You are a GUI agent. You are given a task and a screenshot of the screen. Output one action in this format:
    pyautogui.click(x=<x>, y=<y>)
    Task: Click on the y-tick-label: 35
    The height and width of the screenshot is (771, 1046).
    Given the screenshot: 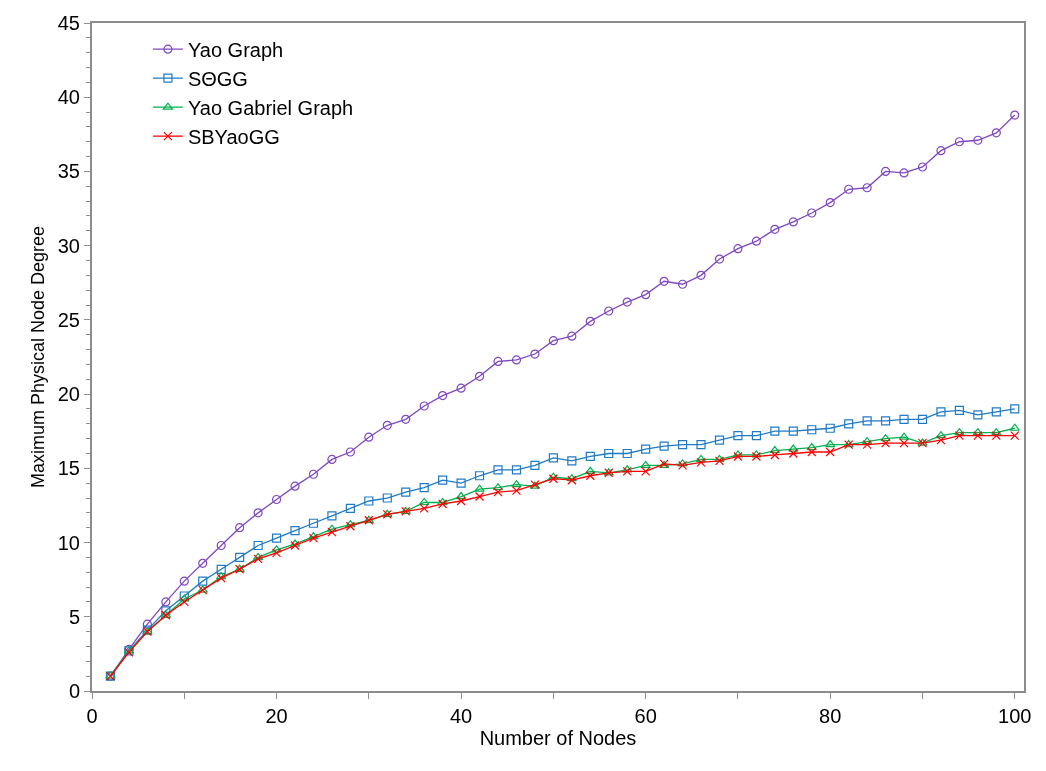 What is the action you would take?
    pyautogui.click(x=68, y=171)
    